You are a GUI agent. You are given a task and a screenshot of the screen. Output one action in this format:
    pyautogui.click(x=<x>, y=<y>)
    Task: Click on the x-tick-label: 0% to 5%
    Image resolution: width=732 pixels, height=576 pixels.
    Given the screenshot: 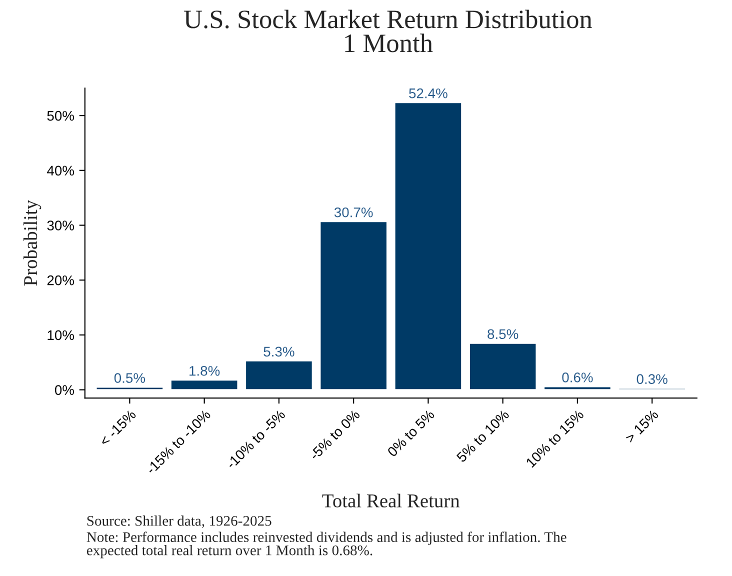 What is the action you would take?
    pyautogui.click(x=411, y=433)
    